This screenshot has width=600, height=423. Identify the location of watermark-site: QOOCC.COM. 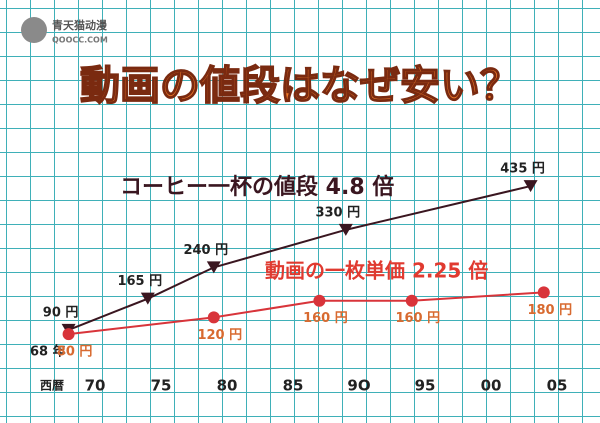
(80, 40).